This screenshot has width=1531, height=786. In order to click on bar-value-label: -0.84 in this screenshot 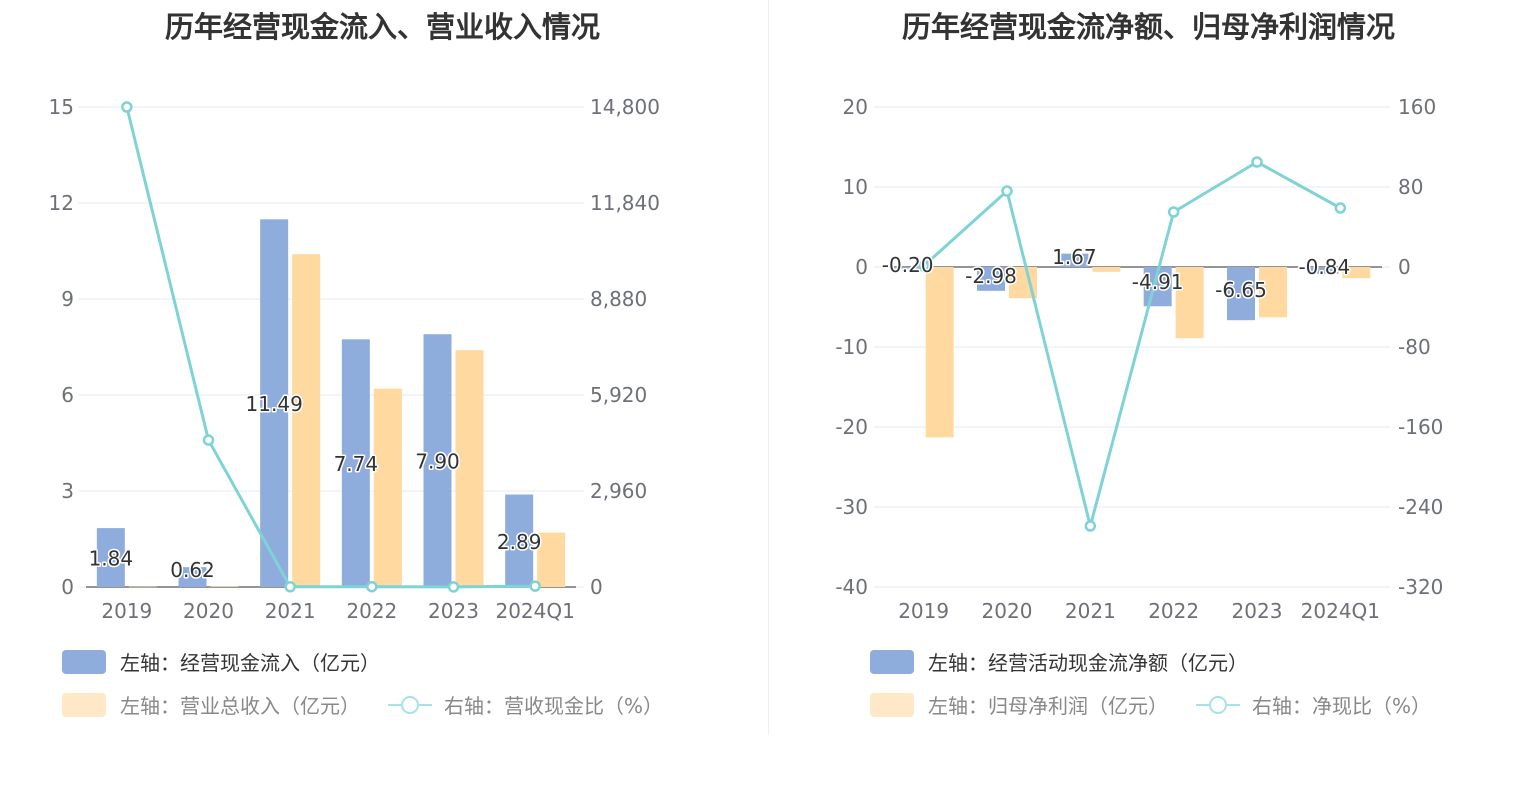, I will do `click(1324, 267)`.